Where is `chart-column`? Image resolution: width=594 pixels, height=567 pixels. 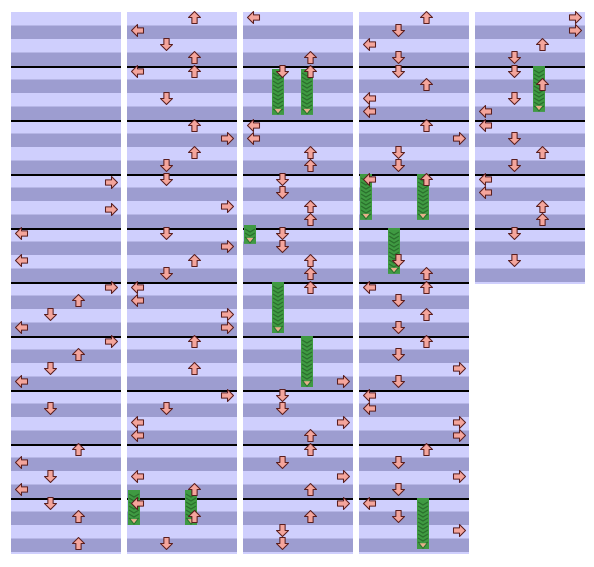 chart-column is located at coordinates (530, 148).